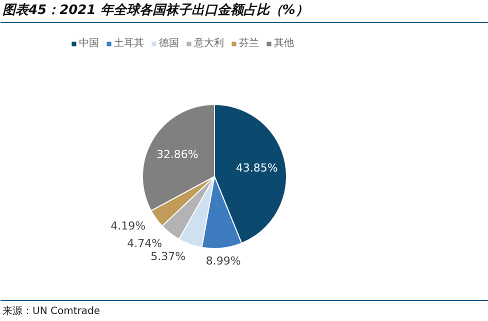 Image resolution: width=488 pixels, height=321 pixels. Describe the element at coordinates (128, 226) in the screenshot. I see `data-label: 4.19%` at that location.